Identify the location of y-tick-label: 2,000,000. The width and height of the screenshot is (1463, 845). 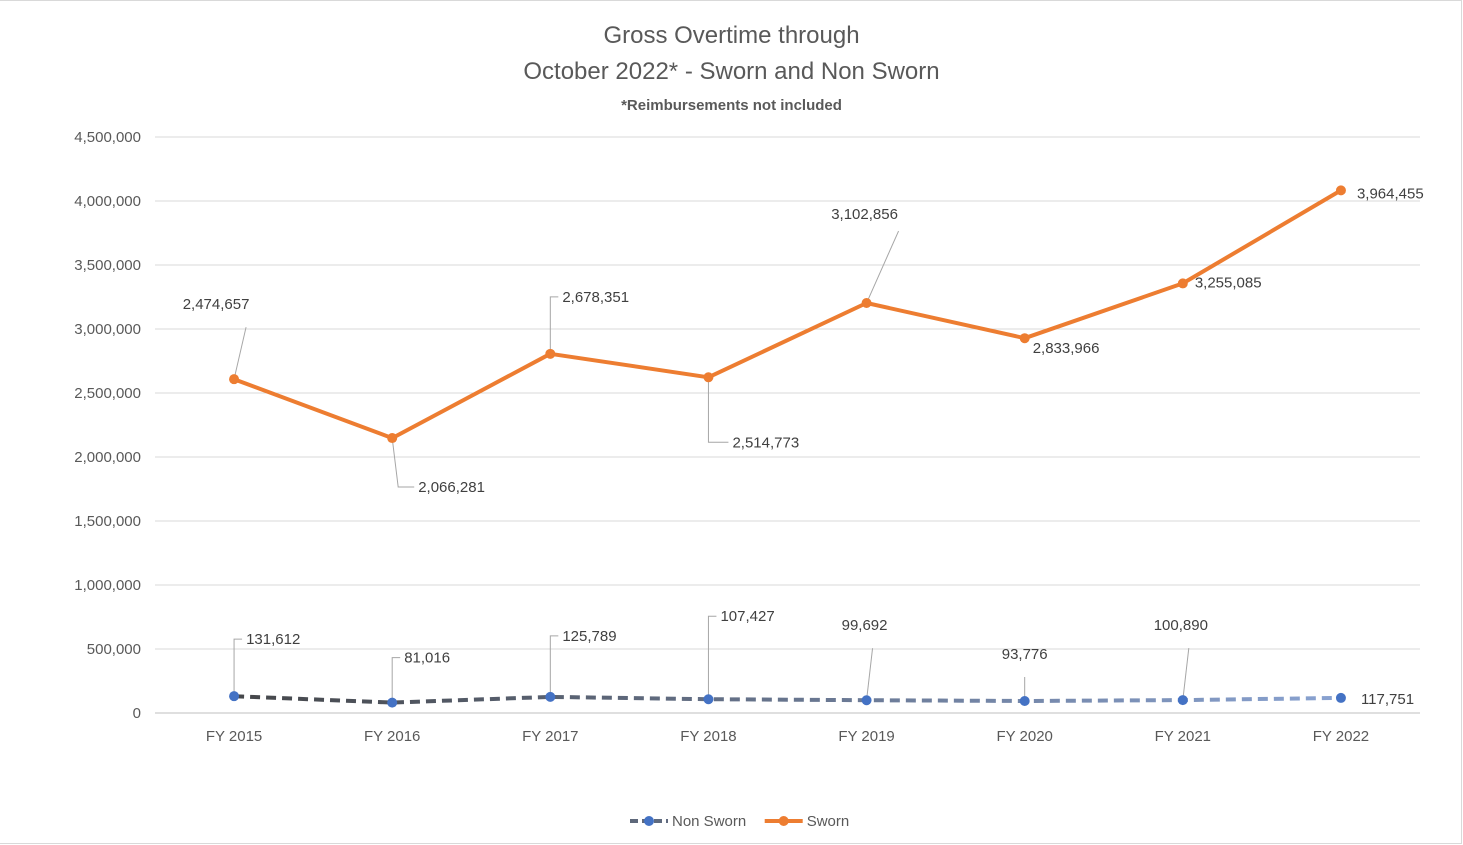
(107, 457).